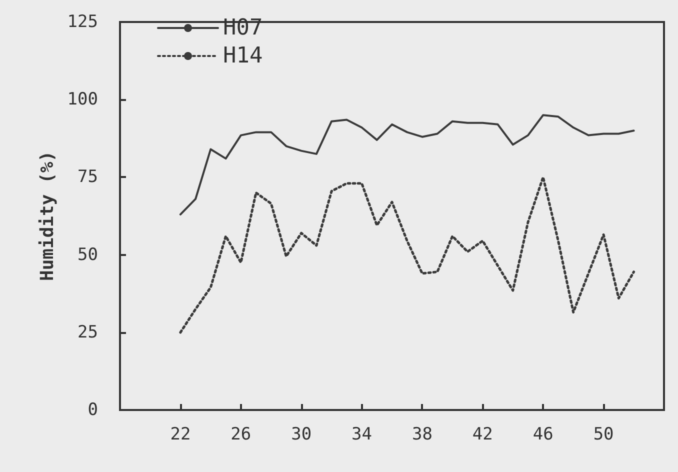 This screenshot has width=678, height=472. What do you see at coordinates (301, 434) in the screenshot?
I see `x-tick-label: 30` at bounding box center [301, 434].